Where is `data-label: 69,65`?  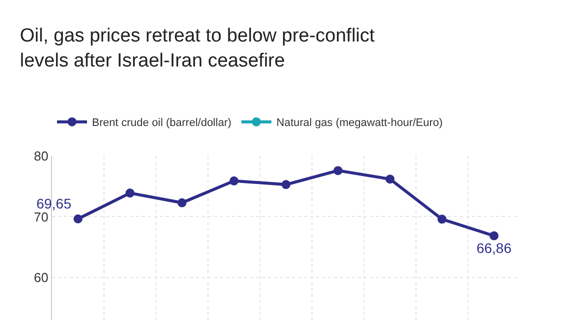
data-label: 69,65 is located at coordinates (54, 204).